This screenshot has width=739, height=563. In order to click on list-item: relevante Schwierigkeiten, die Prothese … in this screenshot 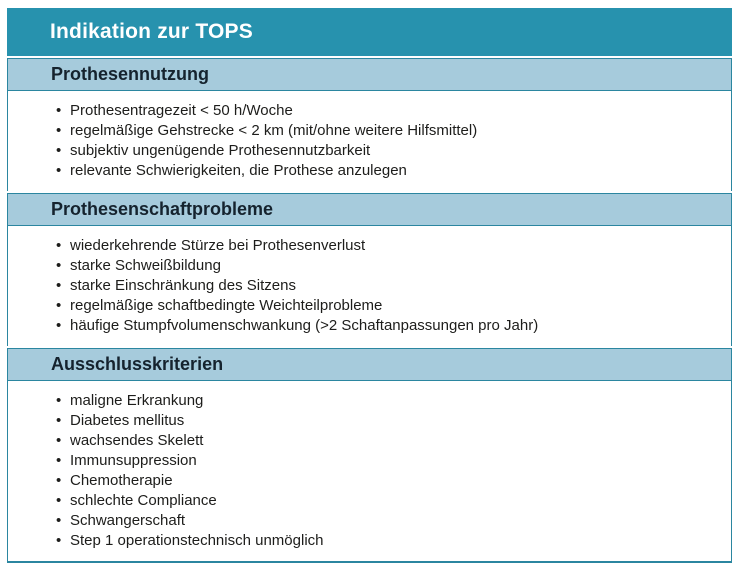, I will do `click(386, 171)`.